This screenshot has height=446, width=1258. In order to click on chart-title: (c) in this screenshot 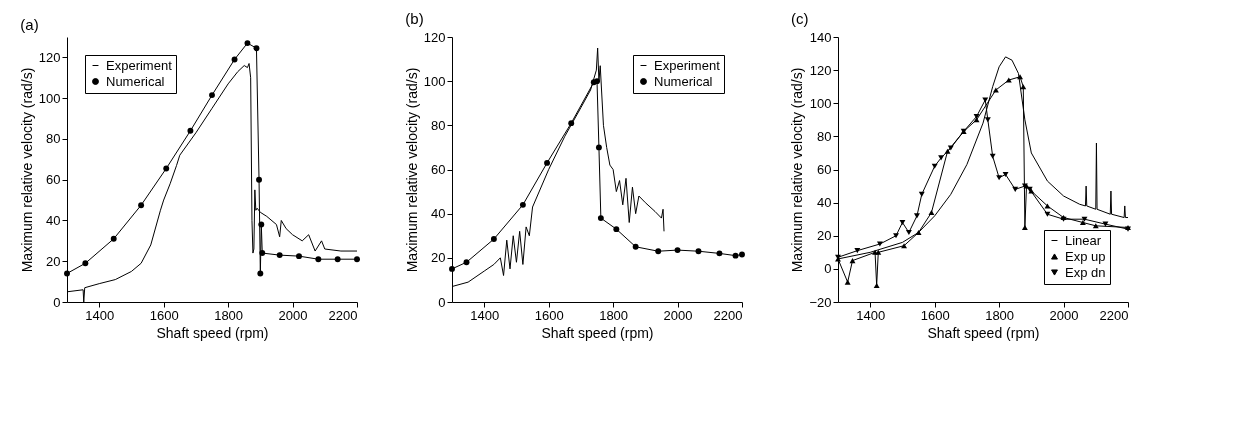, I will do `click(799, 18)`.